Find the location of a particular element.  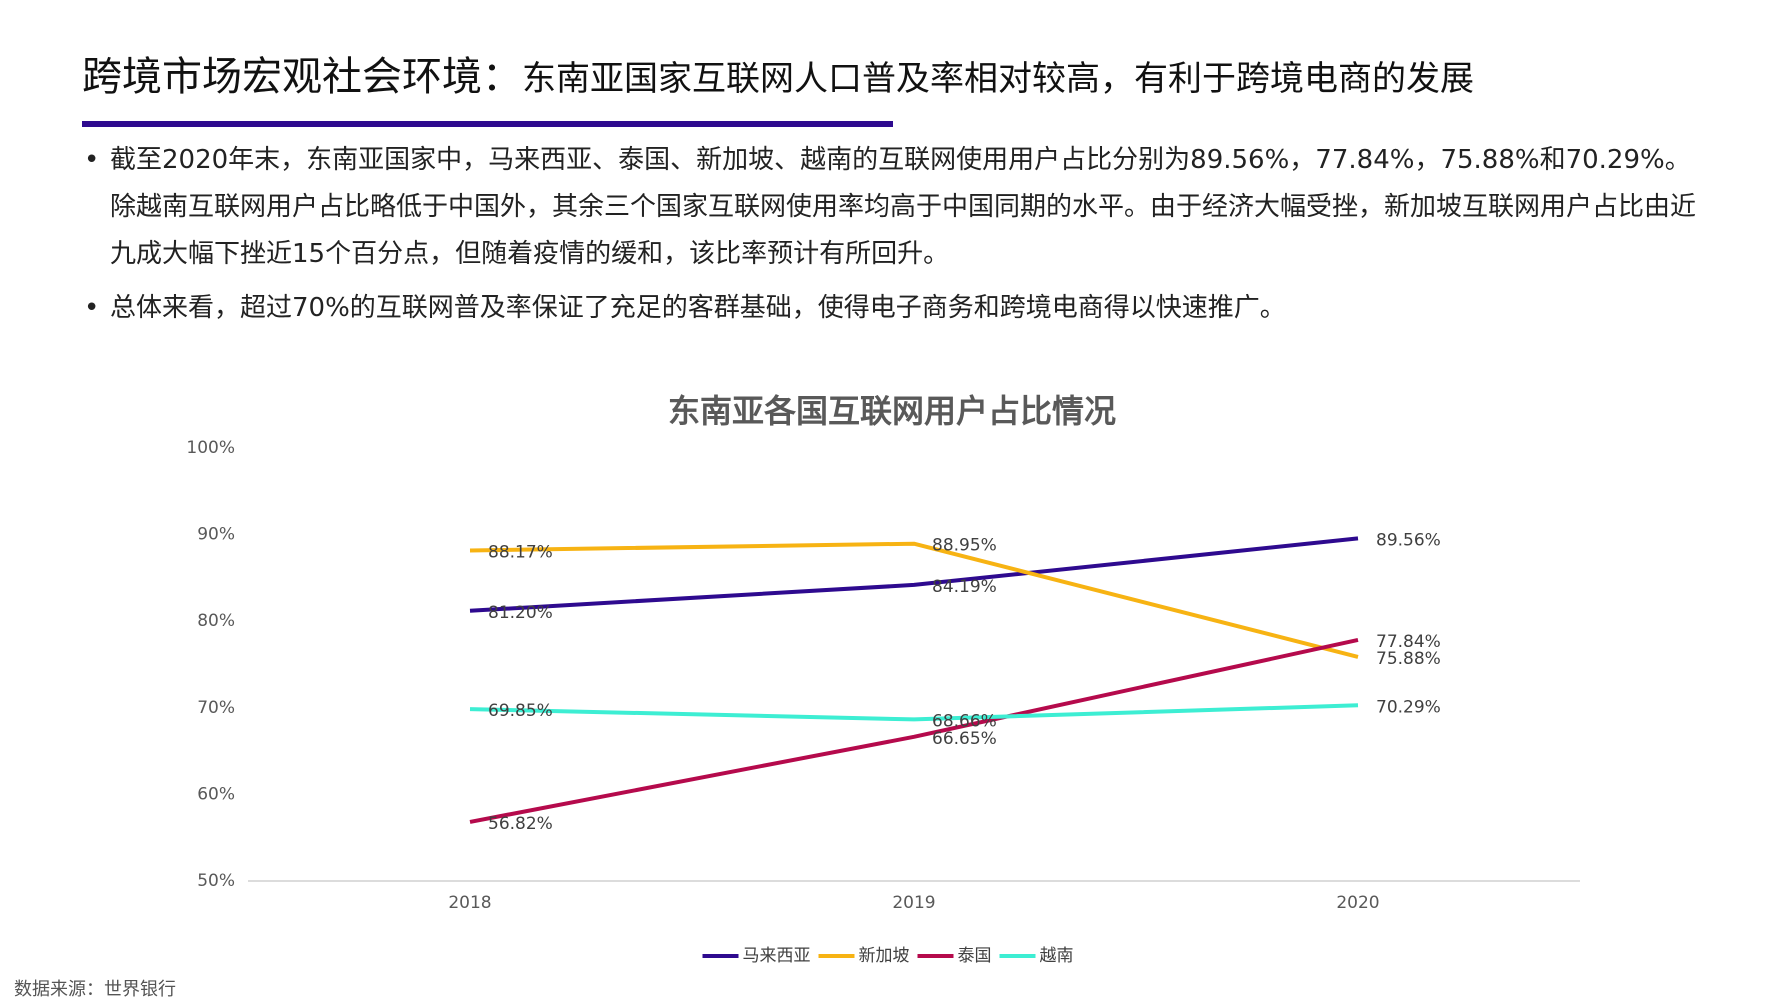

legend-label: 泰国 is located at coordinates (975, 956).